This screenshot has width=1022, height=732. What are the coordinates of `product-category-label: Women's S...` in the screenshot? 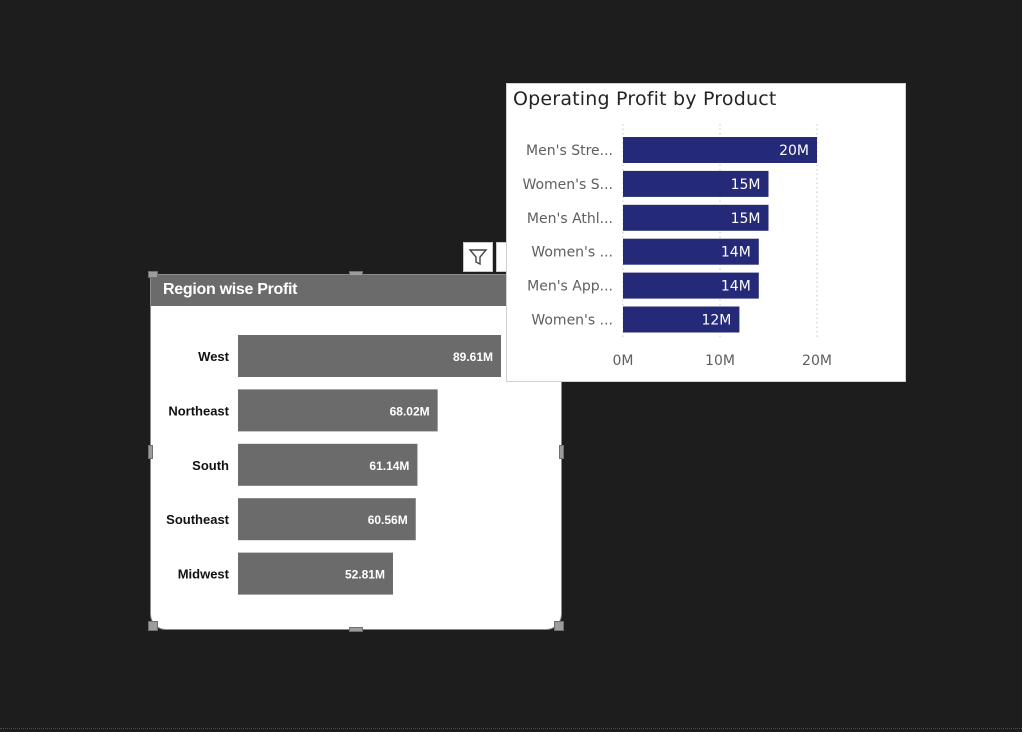 It's located at (567, 185).